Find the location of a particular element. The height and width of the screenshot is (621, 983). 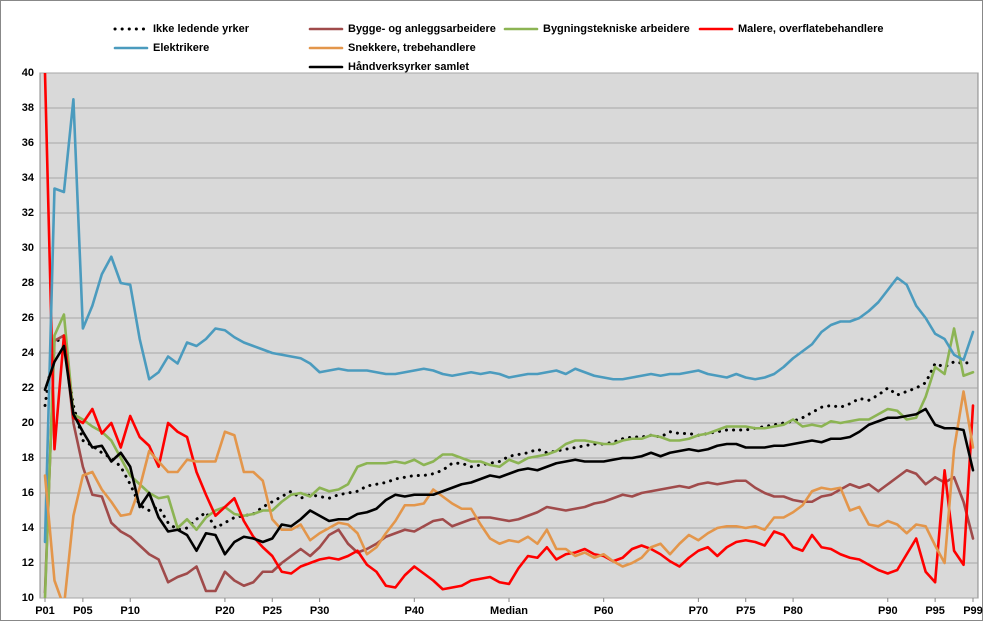

y-tick-label: 34 is located at coordinates (28, 178).